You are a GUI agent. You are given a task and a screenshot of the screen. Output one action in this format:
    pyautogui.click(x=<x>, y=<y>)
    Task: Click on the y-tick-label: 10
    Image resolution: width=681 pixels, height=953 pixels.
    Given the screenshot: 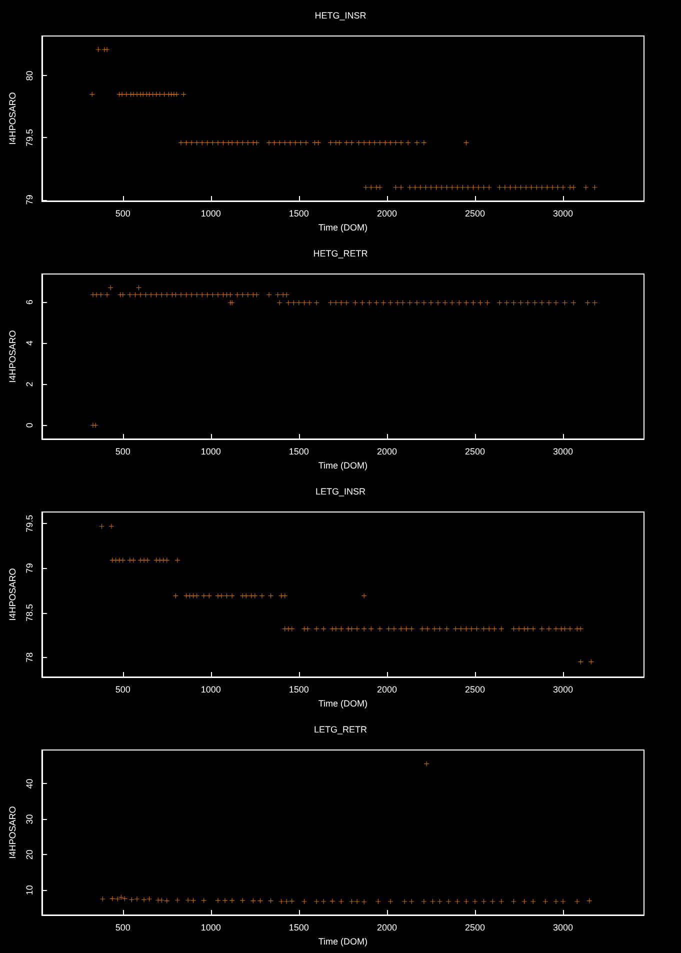 What is the action you would take?
    pyautogui.click(x=29, y=890)
    